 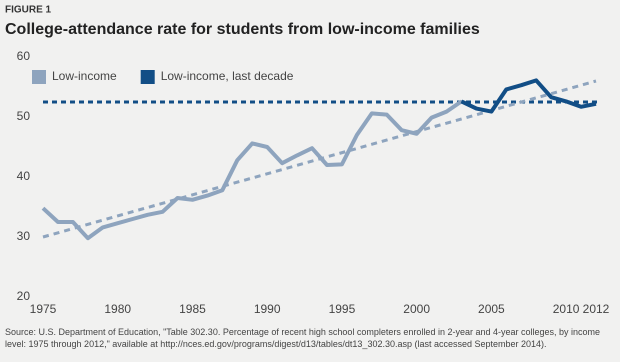 I want to click on x-tick-label: 2005, so click(x=491, y=309).